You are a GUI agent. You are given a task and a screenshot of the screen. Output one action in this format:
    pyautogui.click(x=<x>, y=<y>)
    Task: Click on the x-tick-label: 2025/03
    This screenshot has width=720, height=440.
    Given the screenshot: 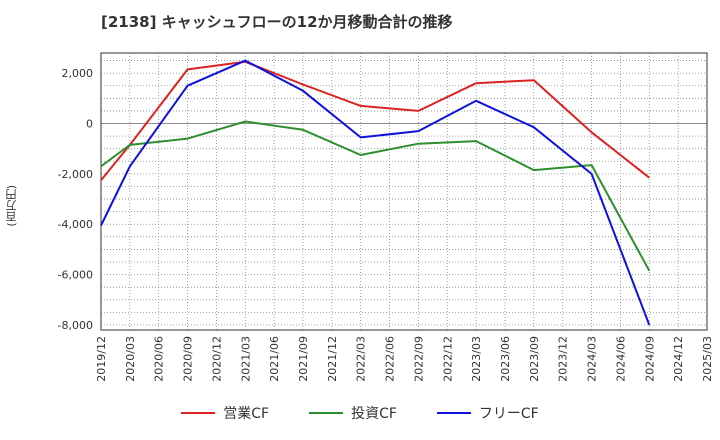 What is the action you would take?
    pyautogui.click(x=707, y=359)
    